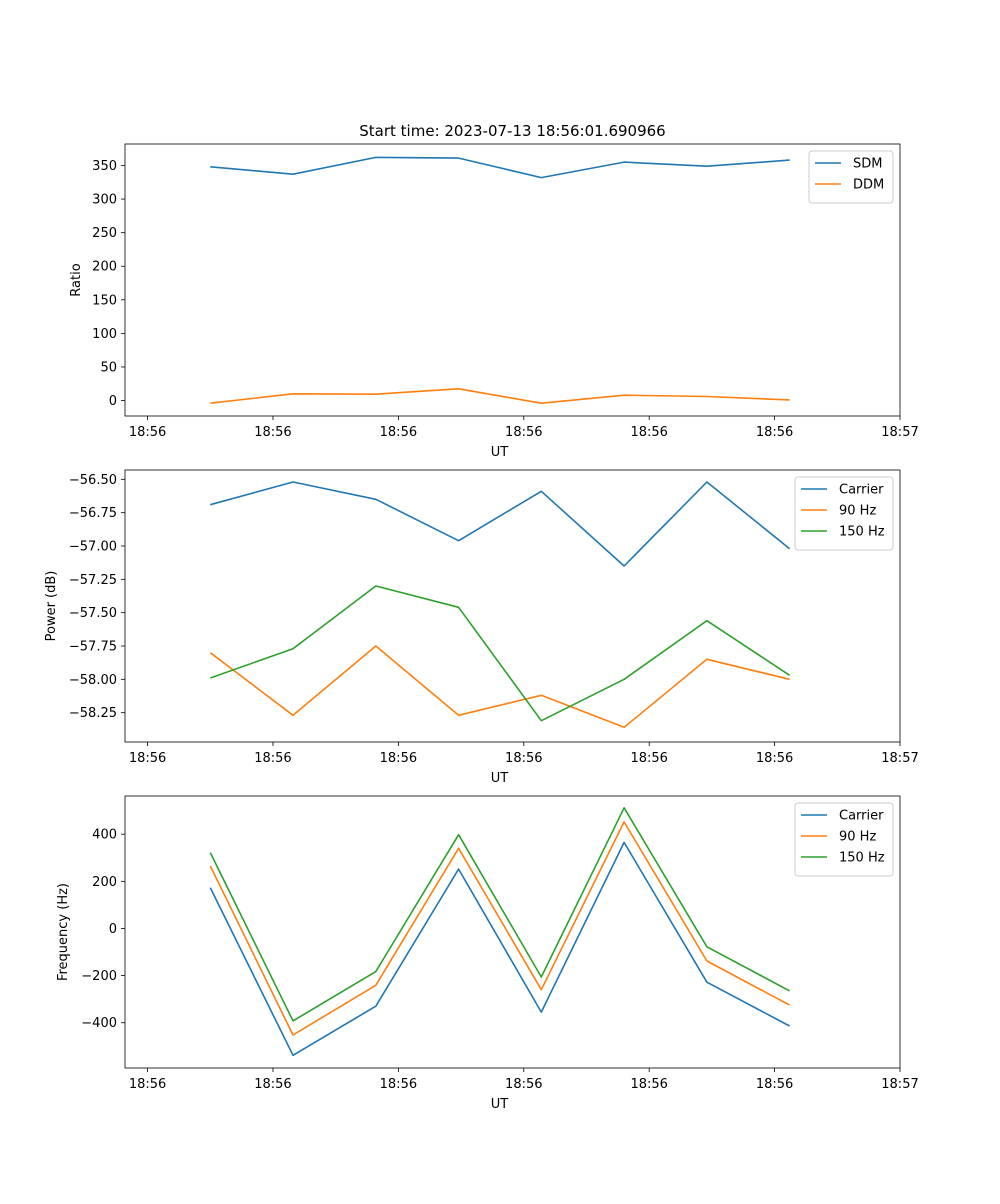 The width and height of the screenshot is (1000, 1204). Describe the element at coordinates (104, 300) in the screenshot. I see `y-tick-label: 150` at that location.